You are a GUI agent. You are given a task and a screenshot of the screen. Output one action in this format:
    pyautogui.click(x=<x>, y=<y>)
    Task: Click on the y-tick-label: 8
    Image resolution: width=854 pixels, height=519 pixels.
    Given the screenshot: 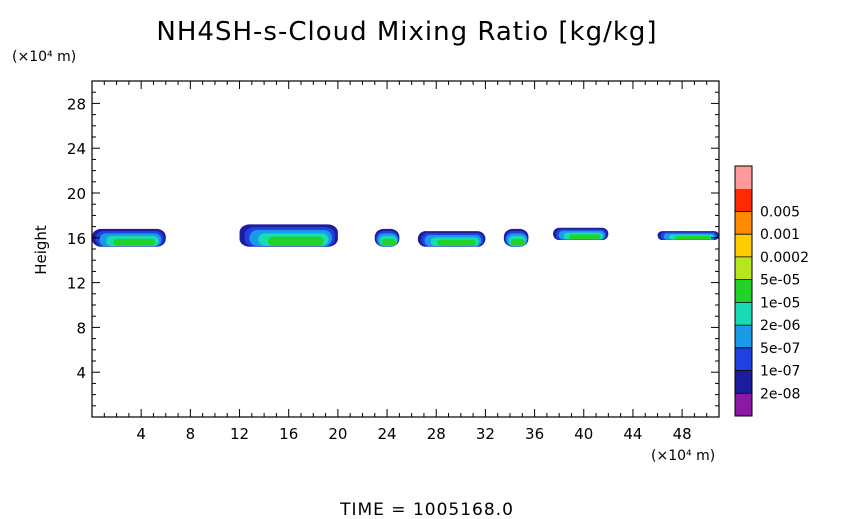 What is the action you would take?
    pyautogui.click(x=81, y=328)
    